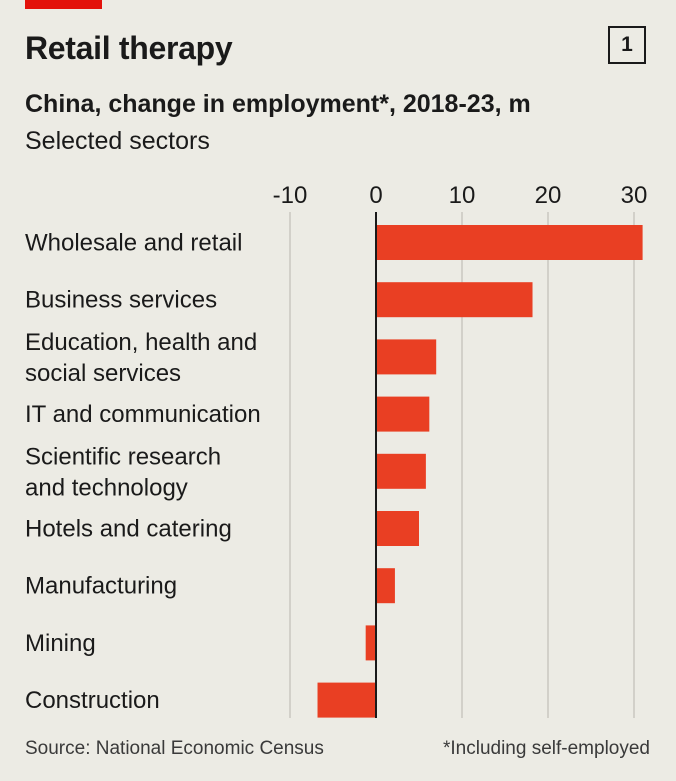 This screenshot has height=781, width=676. What do you see at coordinates (462, 195) in the screenshot?
I see `x-tick-label: 10` at bounding box center [462, 195].